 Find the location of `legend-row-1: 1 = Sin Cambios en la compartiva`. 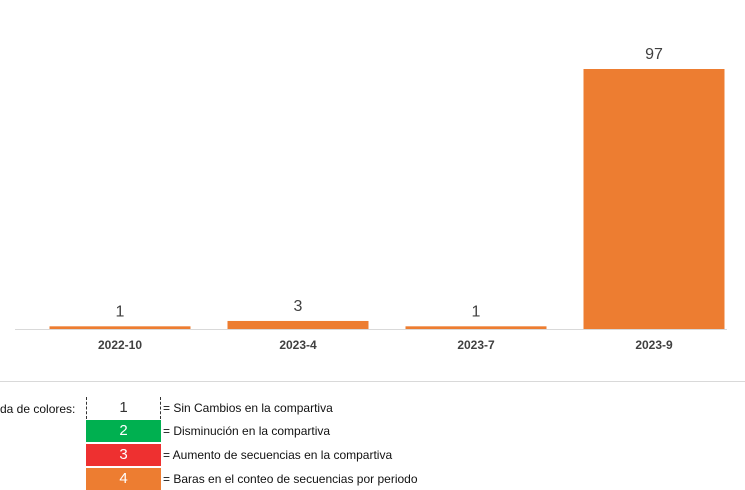

legend-row-1: 1 = Sin Cambios en la compartiva is located at coordinates (415, 408).